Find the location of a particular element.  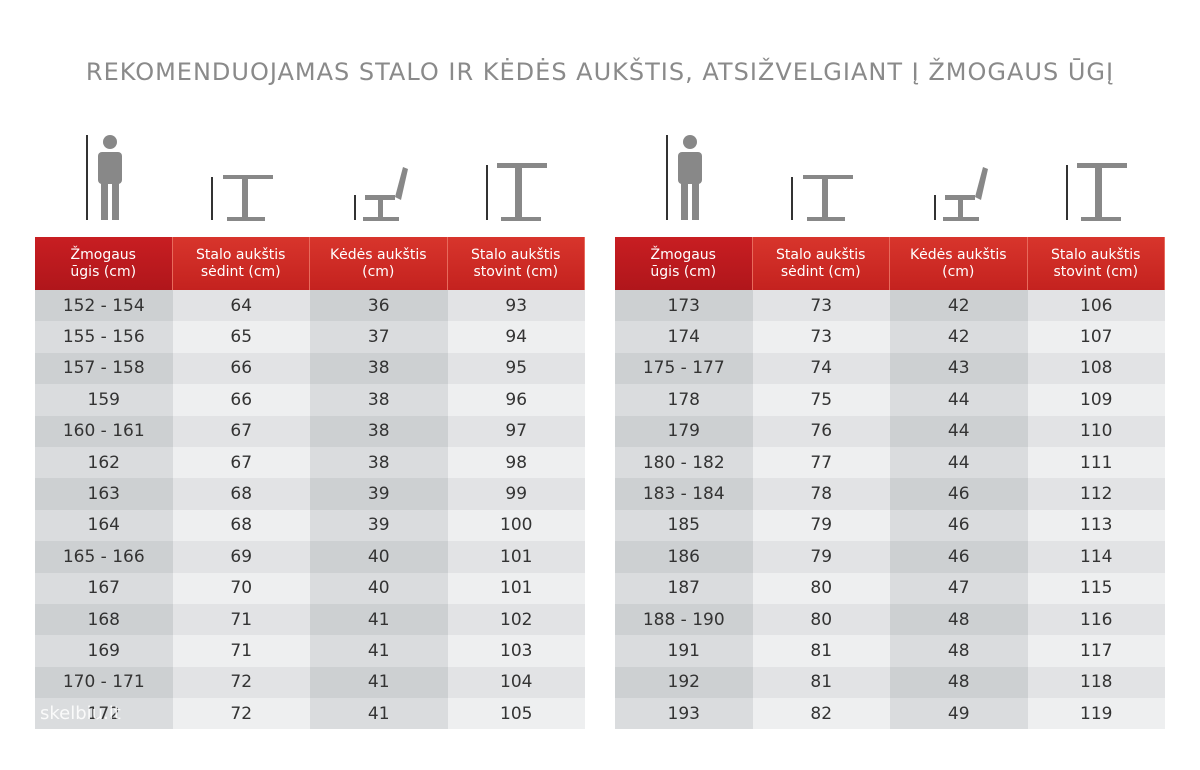

column-header: Stalo aukštis sėdint (cm) is located at coordinates (821, 263).